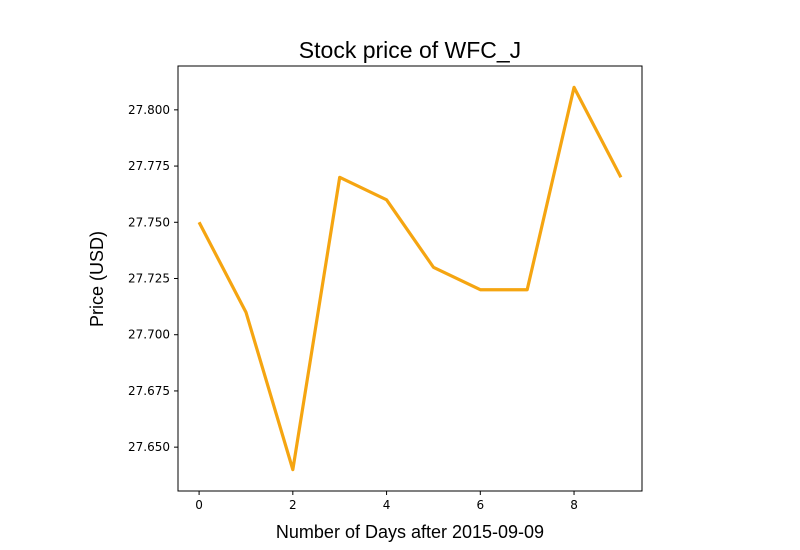  I want to click on x-axis: 0 2 4 6 8, so click(386, 501).